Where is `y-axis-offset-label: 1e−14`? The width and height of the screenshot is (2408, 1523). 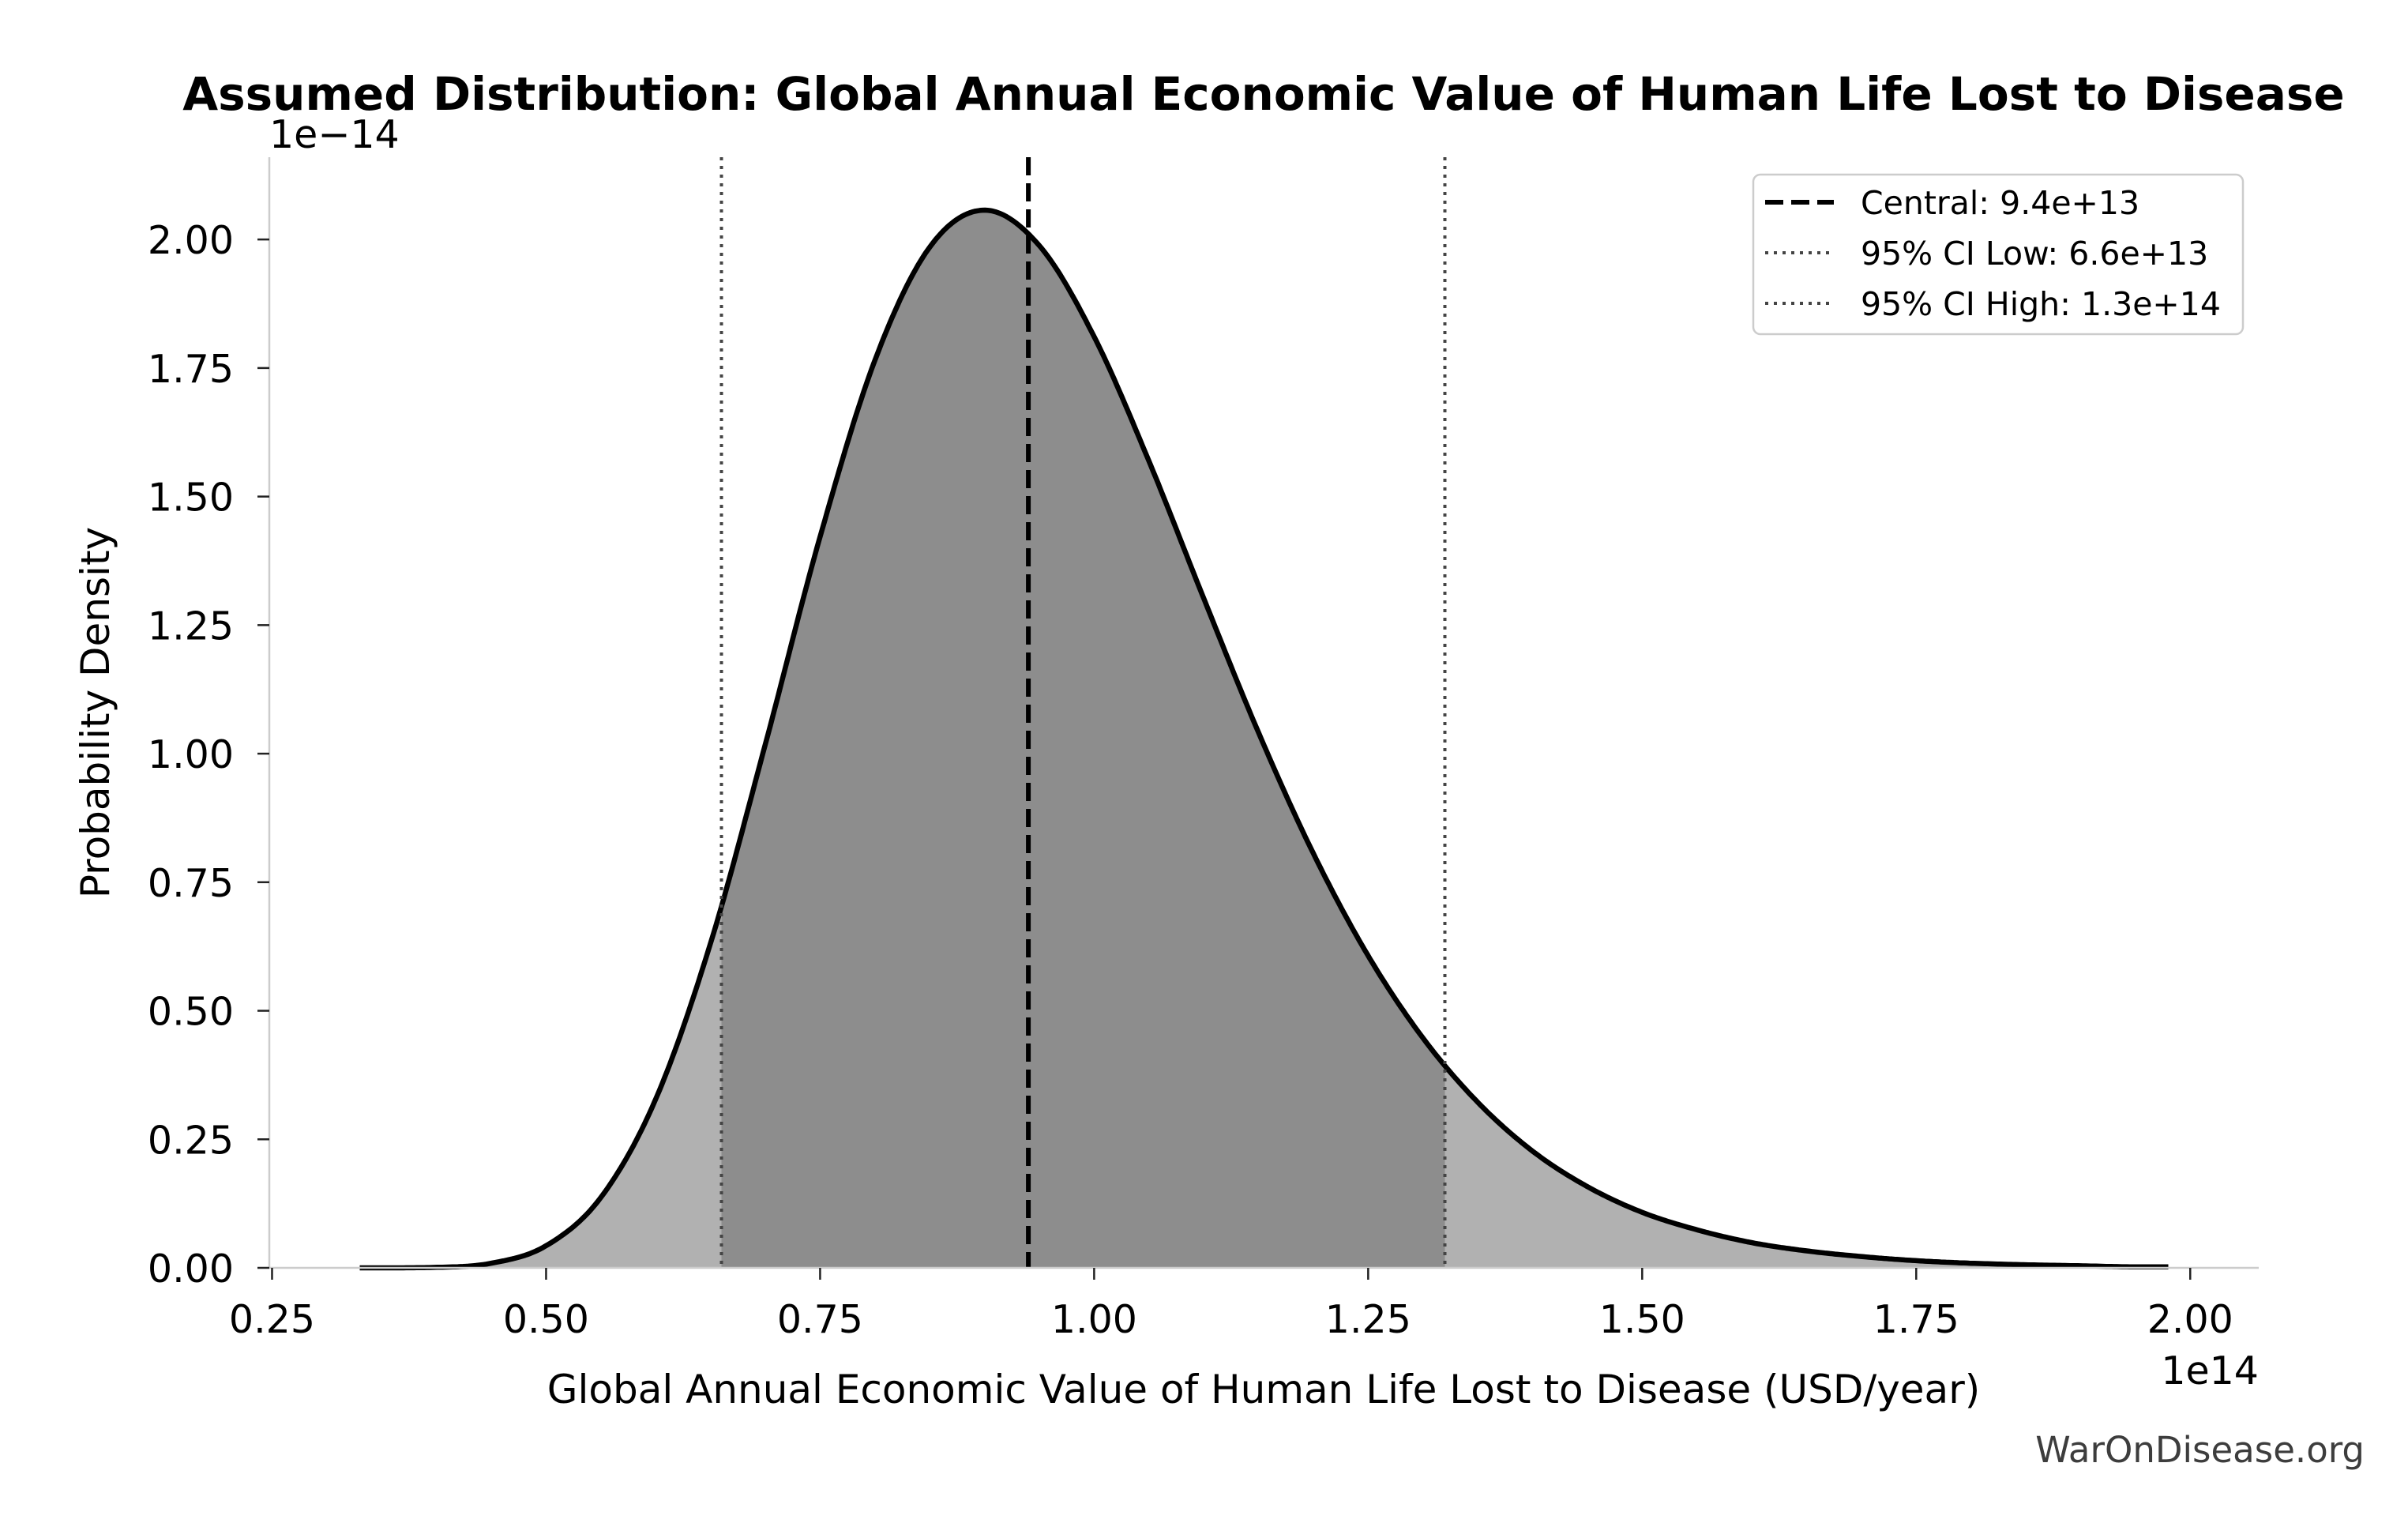 y-axis-offset-label: 1e−14 is located at coordinates (334, 134).